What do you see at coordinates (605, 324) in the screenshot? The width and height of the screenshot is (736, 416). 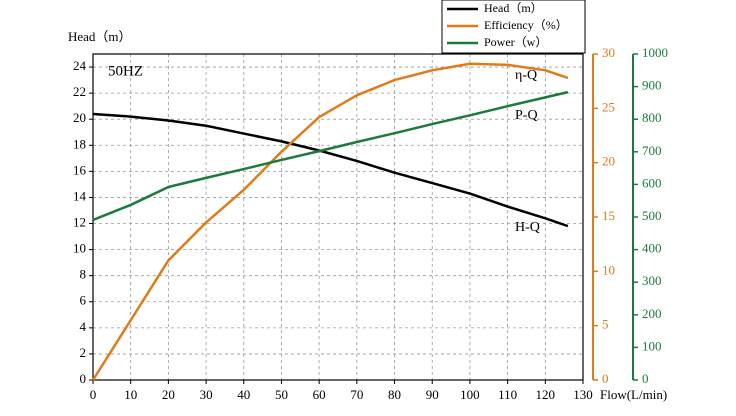 I see `y2-tick-label: 5` at bounding box center [605, 324].